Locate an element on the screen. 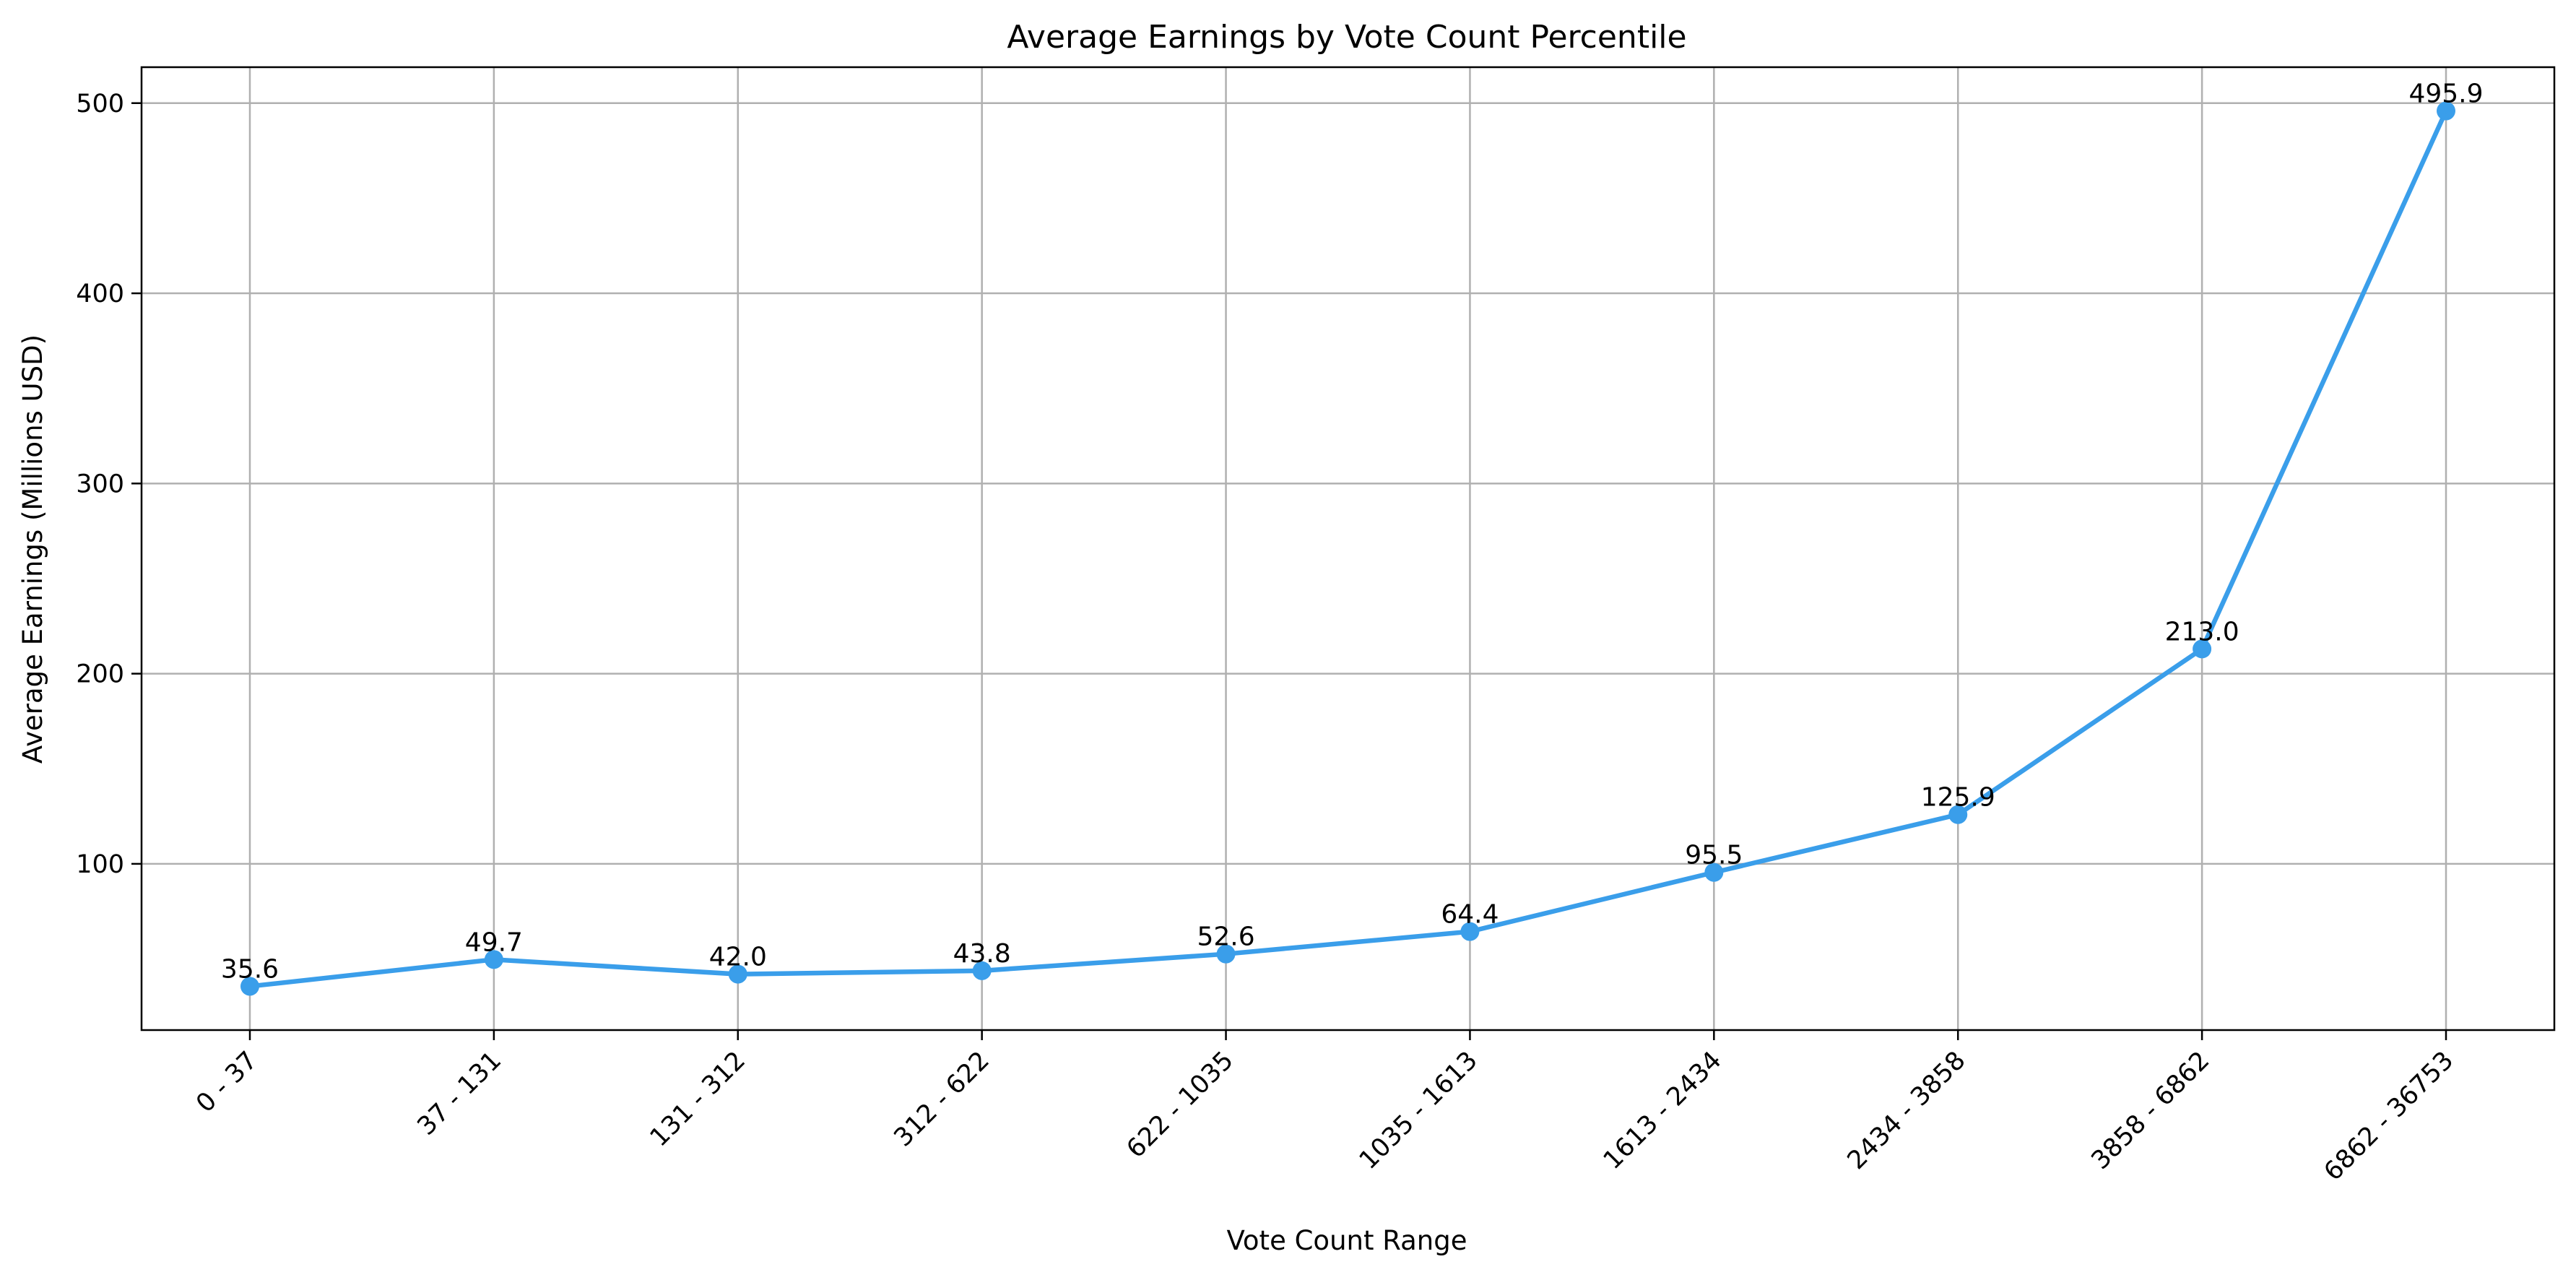  x-tick-label: 6862 - 36753 is located at coordinates (2389, 1116).